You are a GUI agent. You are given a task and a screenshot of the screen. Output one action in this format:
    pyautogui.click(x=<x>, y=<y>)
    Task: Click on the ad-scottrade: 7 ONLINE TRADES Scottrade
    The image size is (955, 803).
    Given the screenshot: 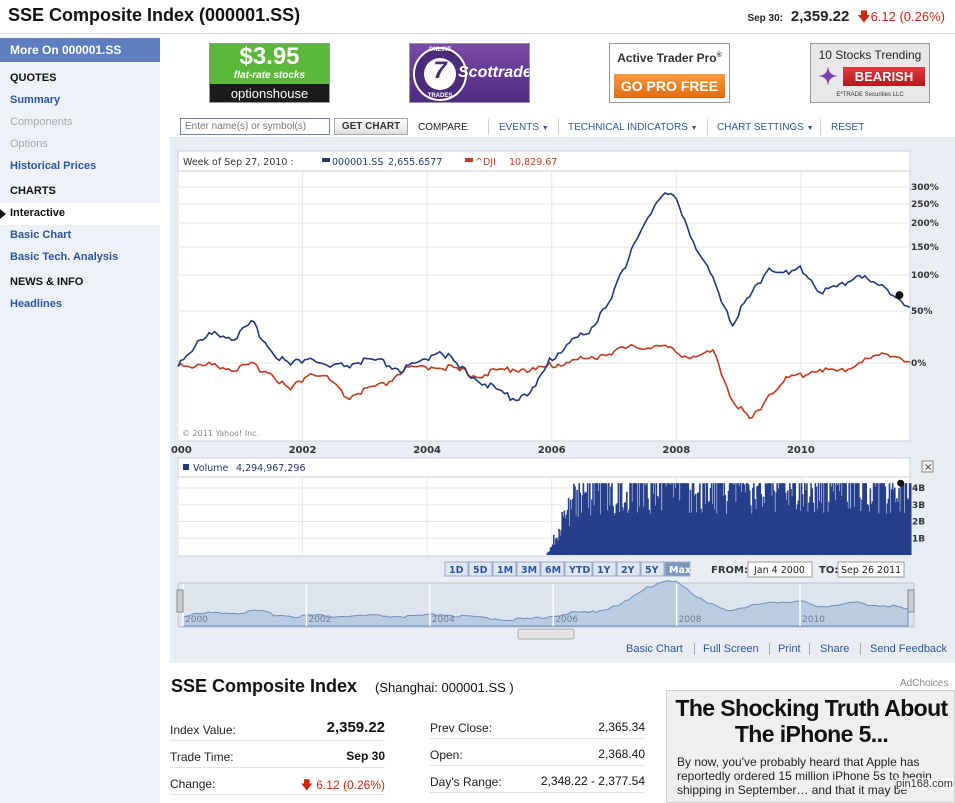 What is the action you would take?
    pyautogui.click(x=469, y=73)
    